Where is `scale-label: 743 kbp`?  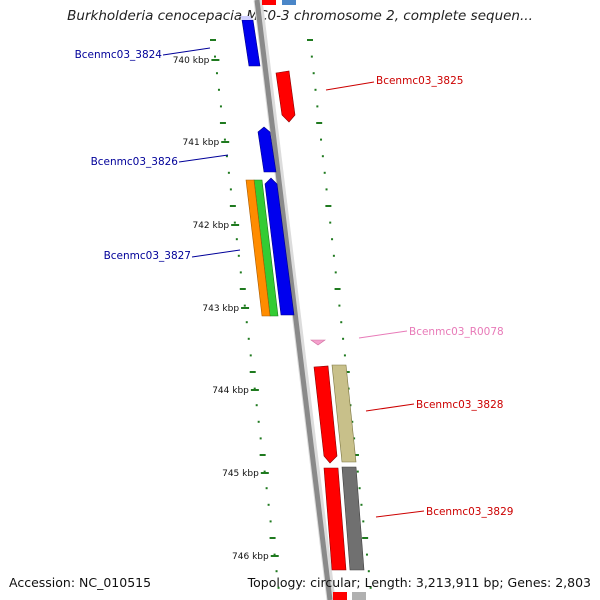
scale-label: 743 kbp is located at coordinates (220, 309).